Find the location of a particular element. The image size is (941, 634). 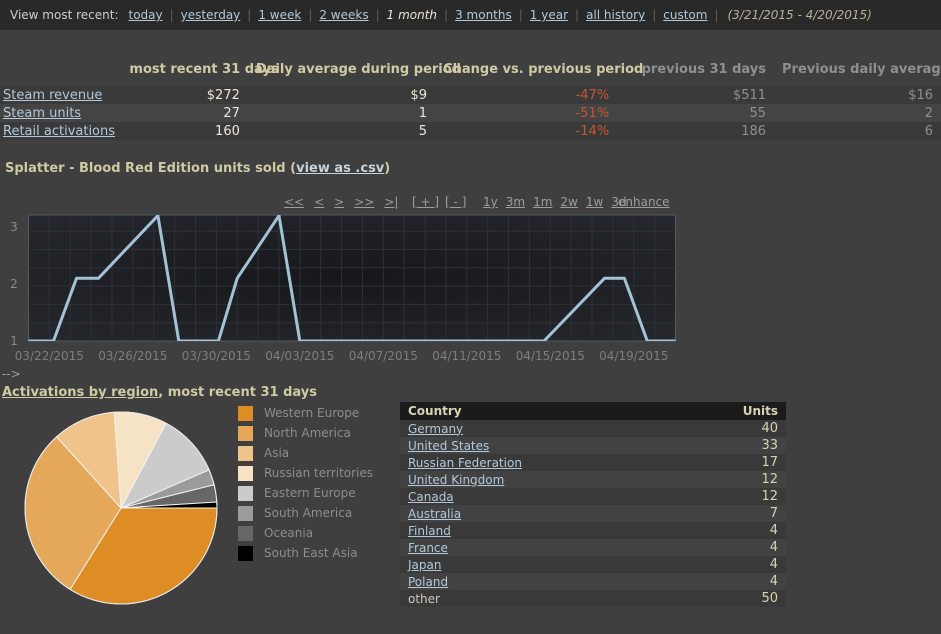

metric-link-retail-activations: Retail activations is located at coordinates (59, 131).